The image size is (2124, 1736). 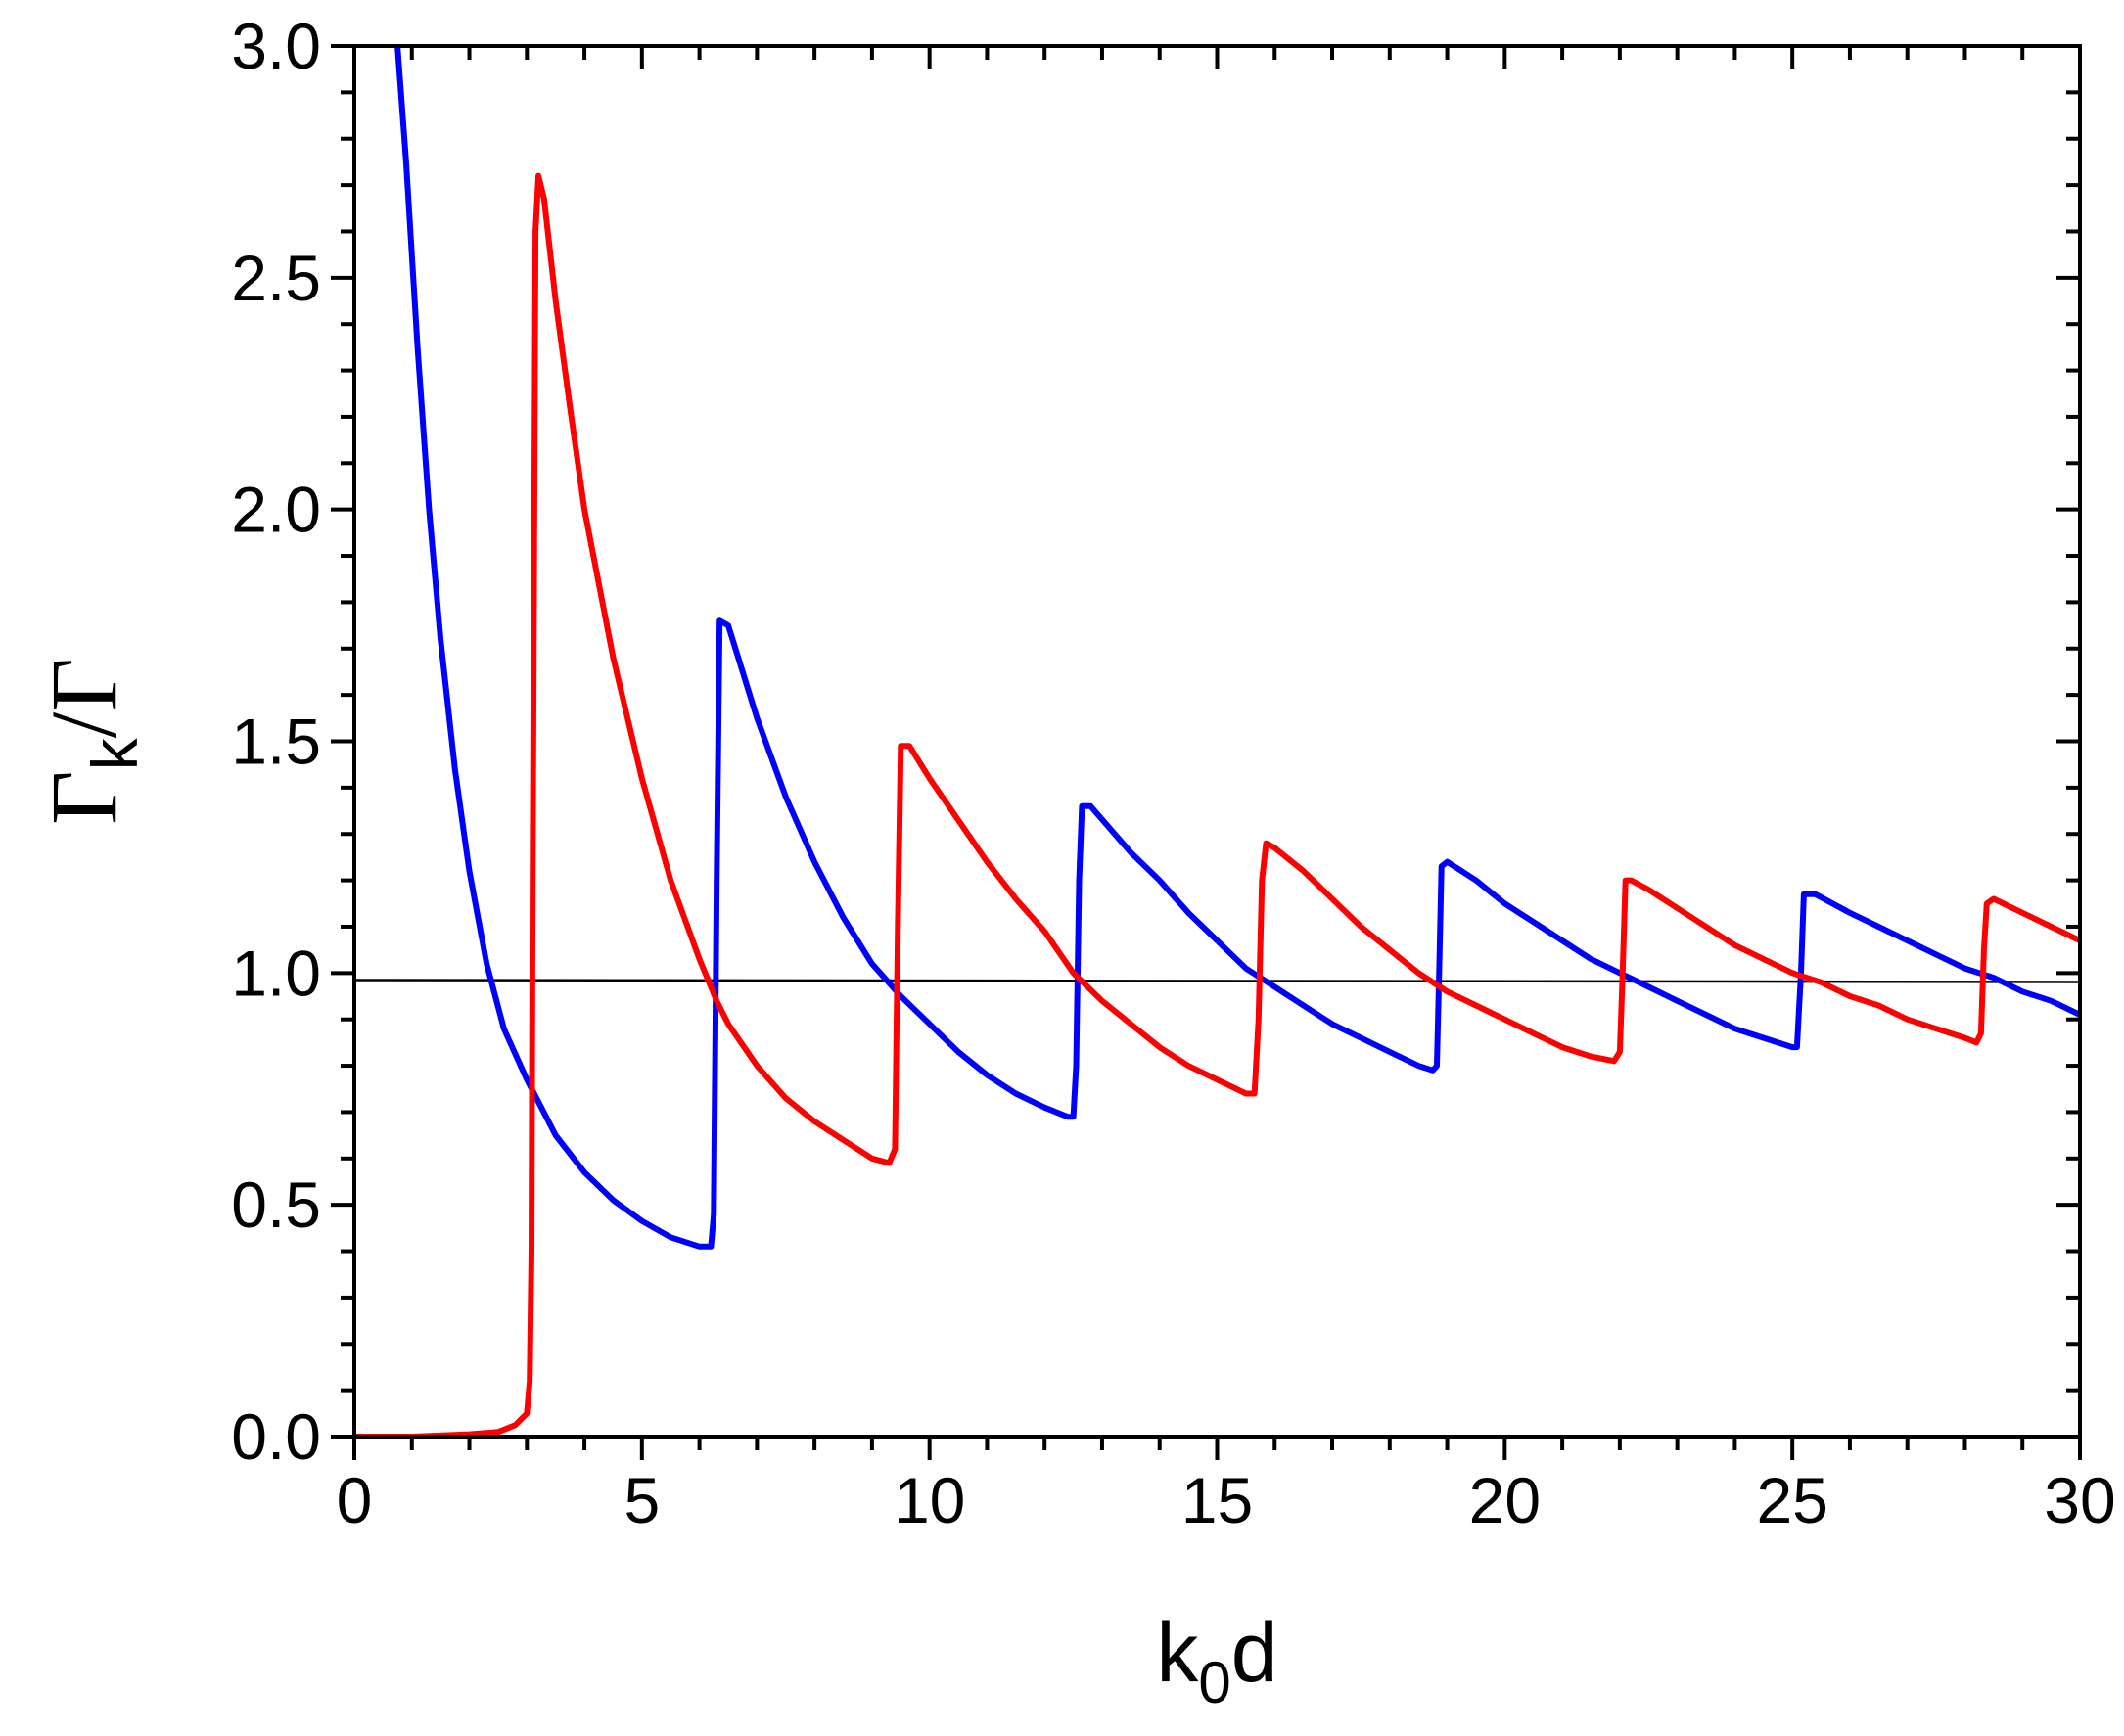 What do you see at coordinates (83, 698) in the screenshot?
I see `y-axis-title-tail: /Γ` at bounding box center [83, 698].